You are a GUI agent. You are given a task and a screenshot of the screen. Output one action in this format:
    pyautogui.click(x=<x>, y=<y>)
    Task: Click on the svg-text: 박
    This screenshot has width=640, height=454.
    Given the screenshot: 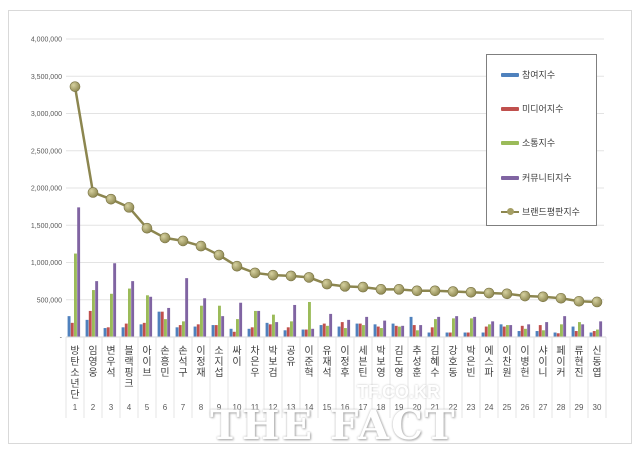 What is the action you would take?
    pyautogui.click(x=470, y=351)
    